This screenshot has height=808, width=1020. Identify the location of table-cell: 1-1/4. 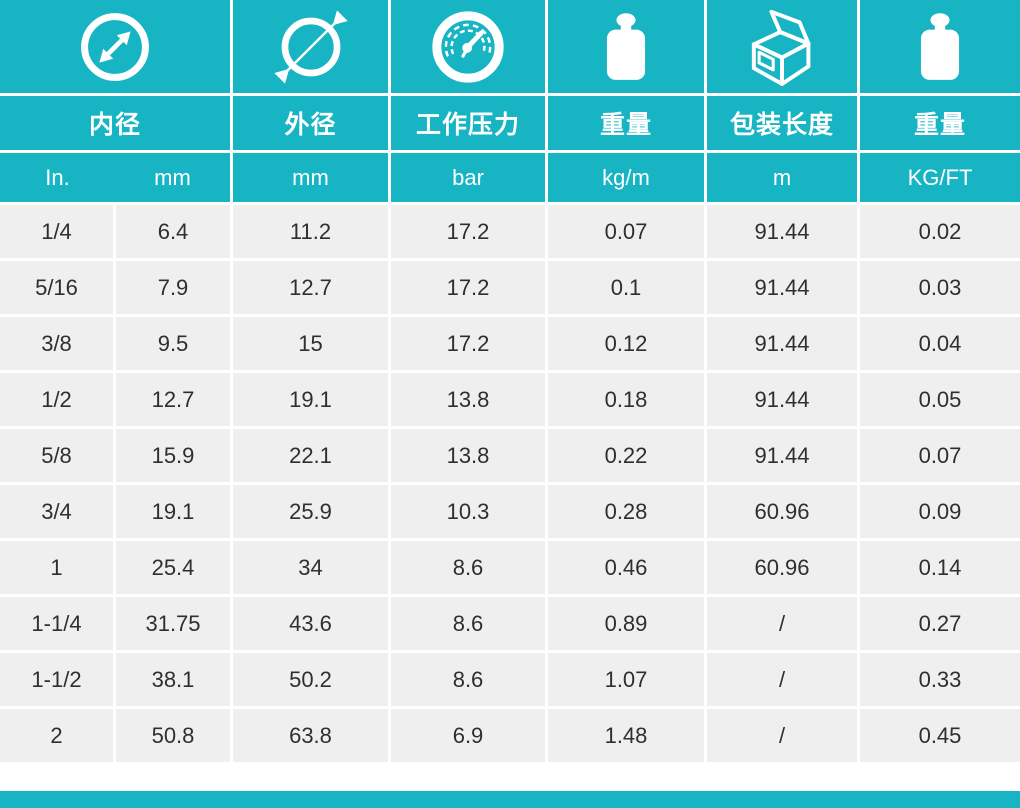
(56, 623).